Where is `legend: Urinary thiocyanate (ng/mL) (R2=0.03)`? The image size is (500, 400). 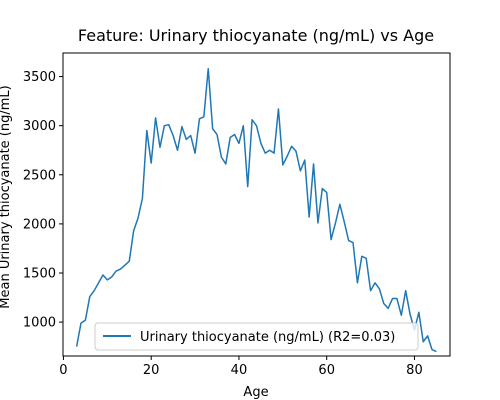 legend: Urinary thiocyanate (ng/mL) (R2=0.03) is located at coordinates (256, 336).